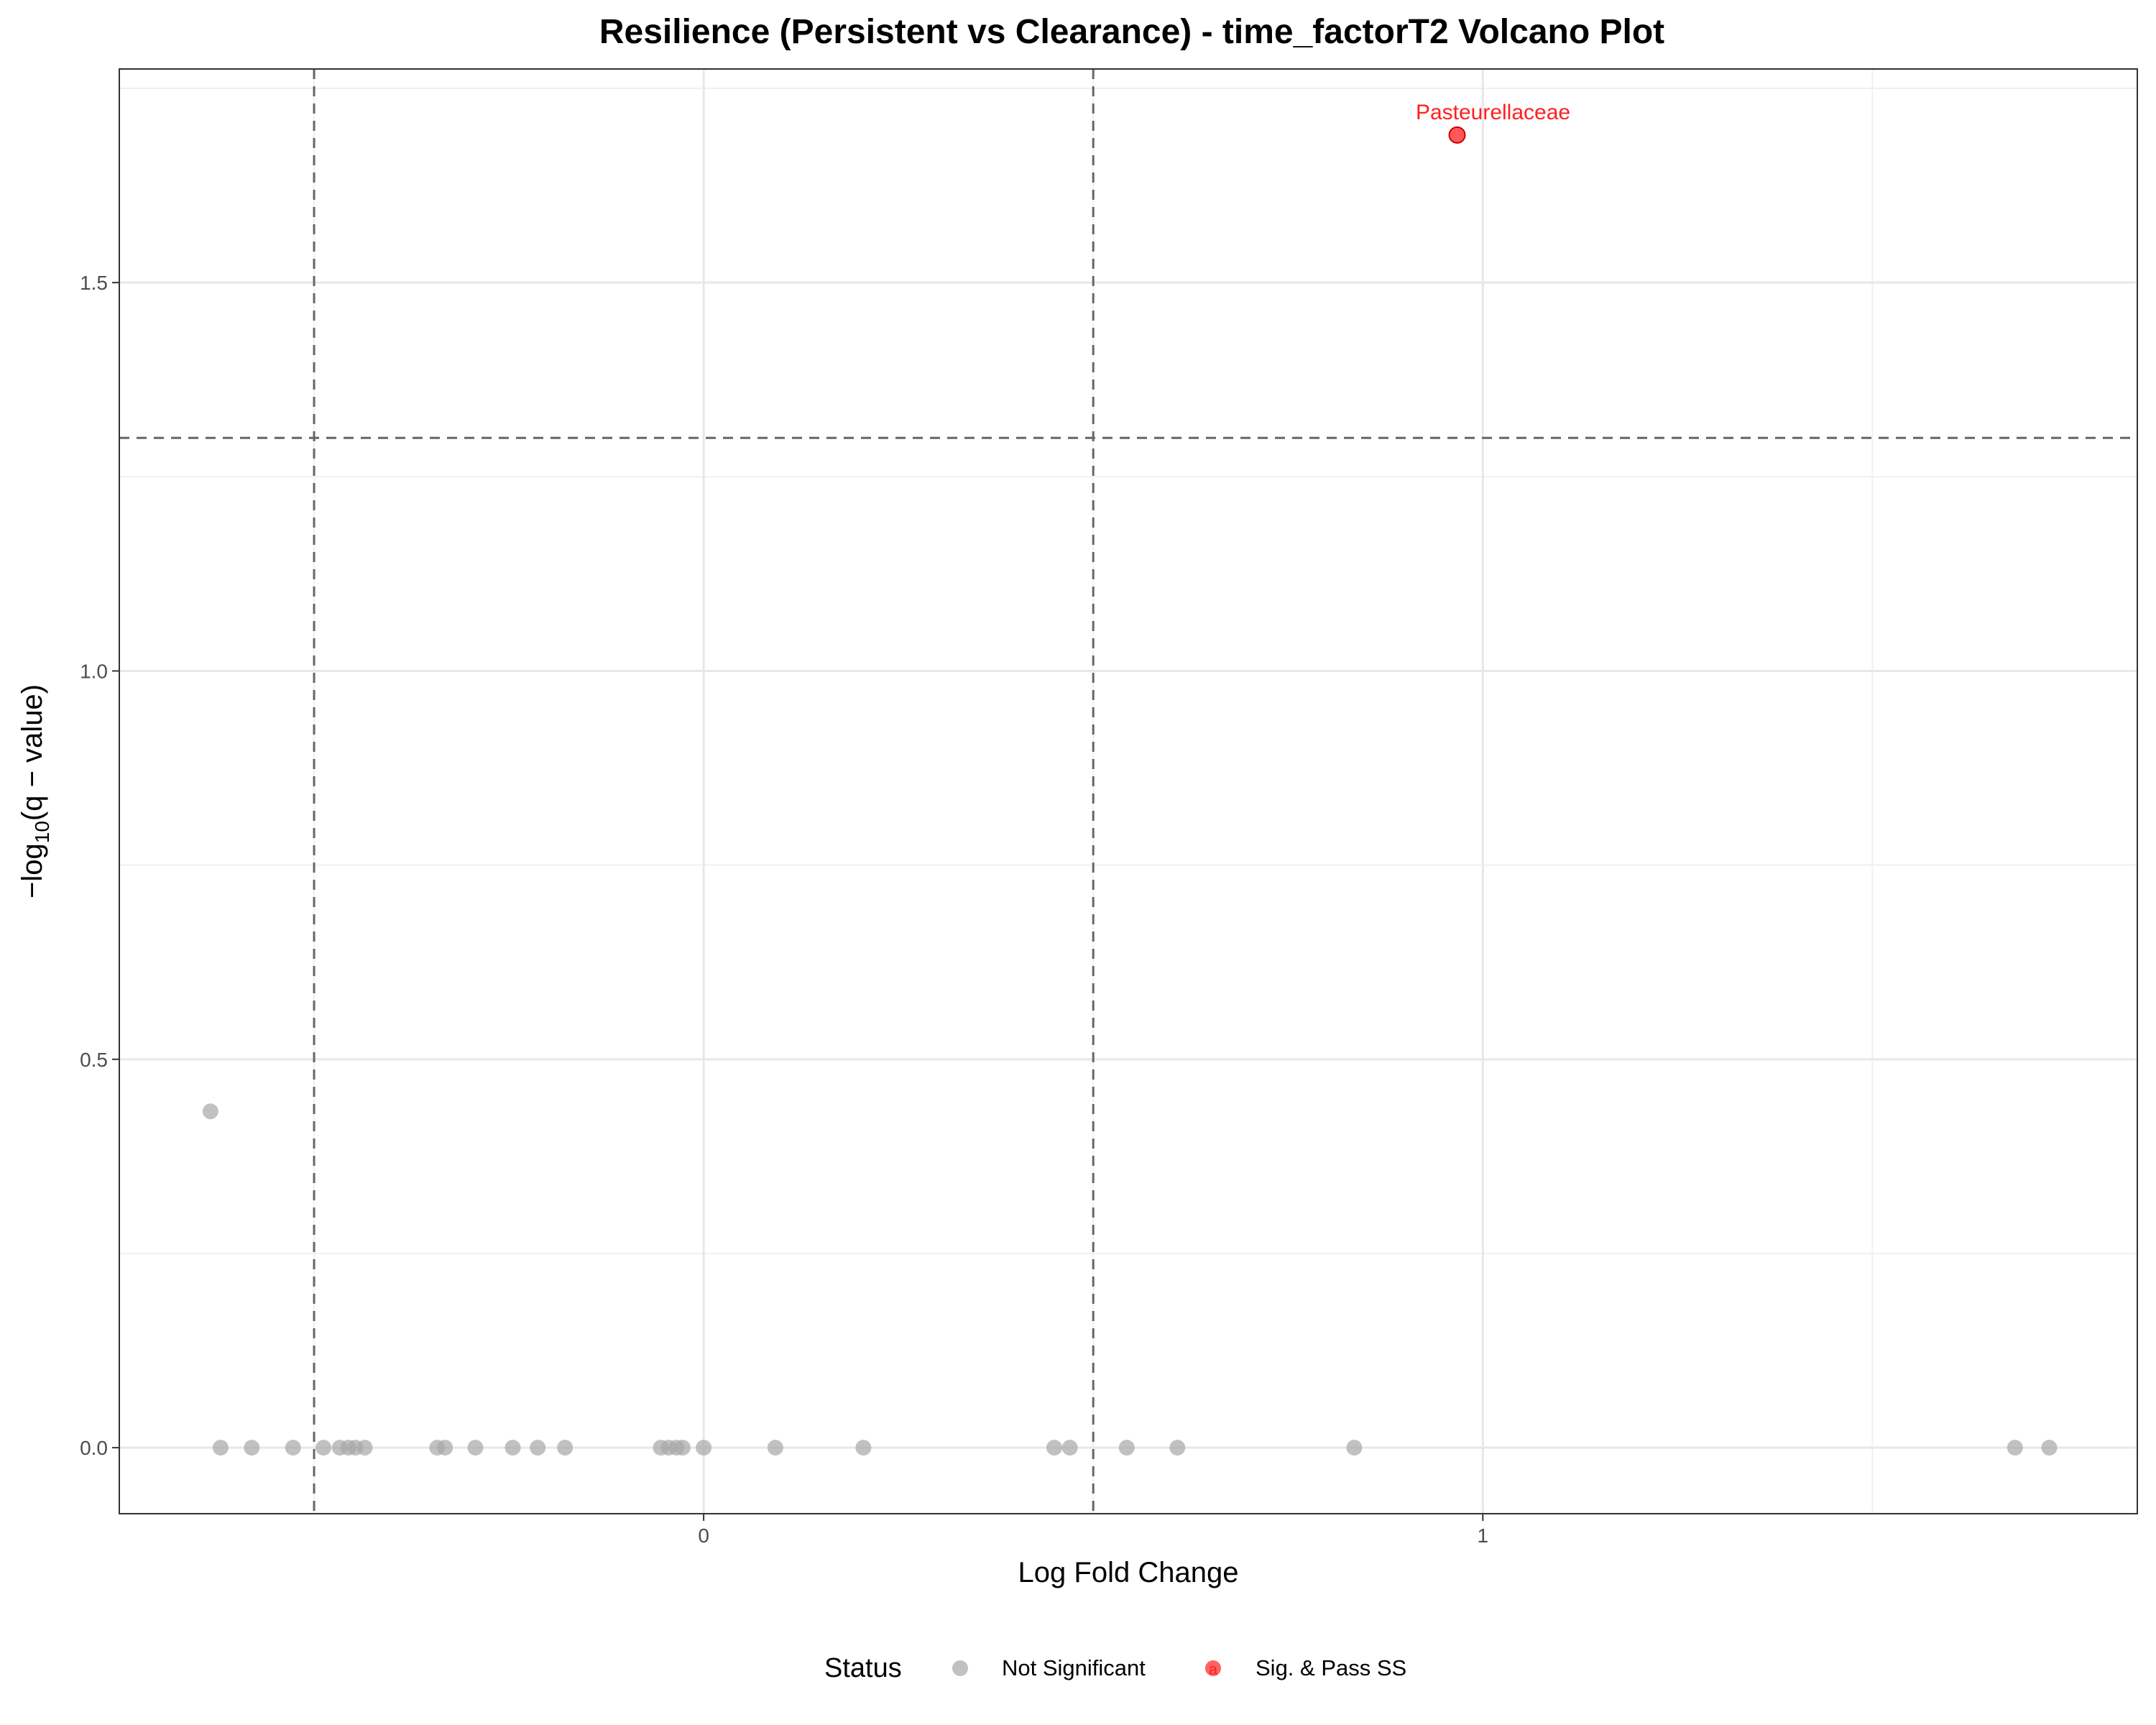 This screenshot has height=1725, width=2156. I want to click on point-label: Pasteurellaceae, so click(1493, 112).